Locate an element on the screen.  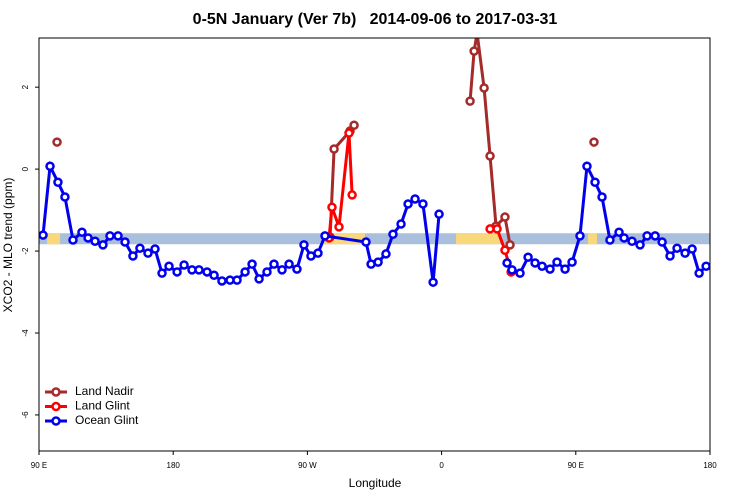
y-tick-label: 2 is located at coordinates (25, 86).